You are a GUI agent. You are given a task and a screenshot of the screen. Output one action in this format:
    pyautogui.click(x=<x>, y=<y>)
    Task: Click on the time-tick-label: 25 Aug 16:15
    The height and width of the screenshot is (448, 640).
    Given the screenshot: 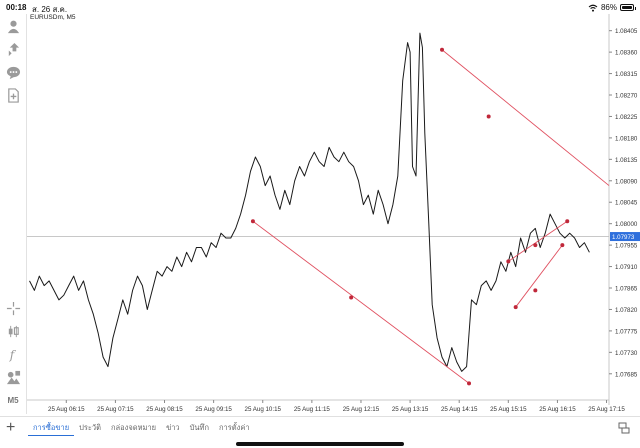 What is the action you would take?
    pyautogui.click(x=557, y=409)
    